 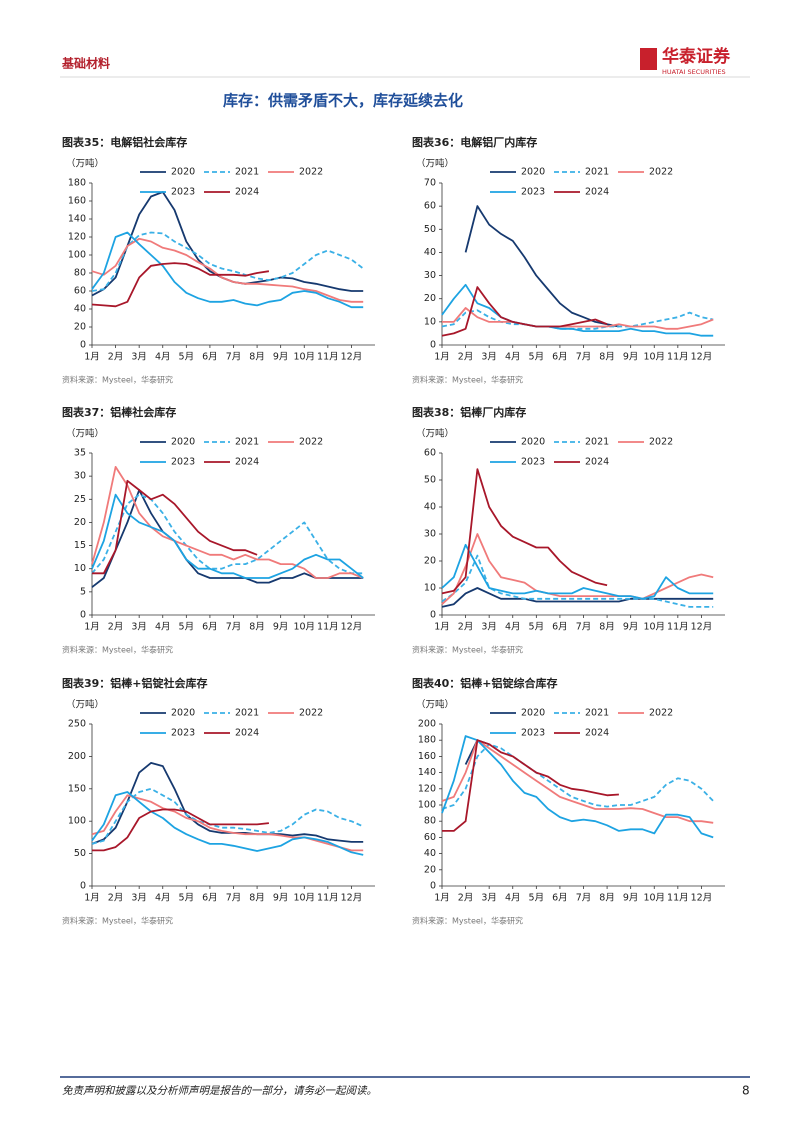 I want to click on y-tick-label: 5, so click(x=83, y=591).